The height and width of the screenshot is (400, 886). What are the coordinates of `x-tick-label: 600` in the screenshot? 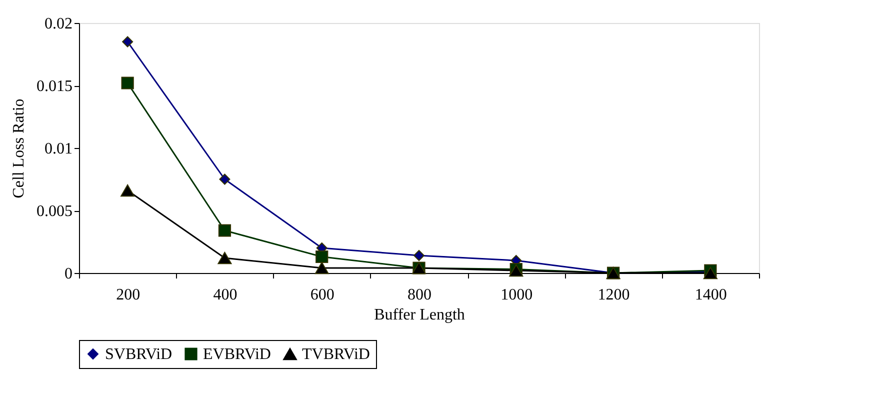 It's located at (322, 295).